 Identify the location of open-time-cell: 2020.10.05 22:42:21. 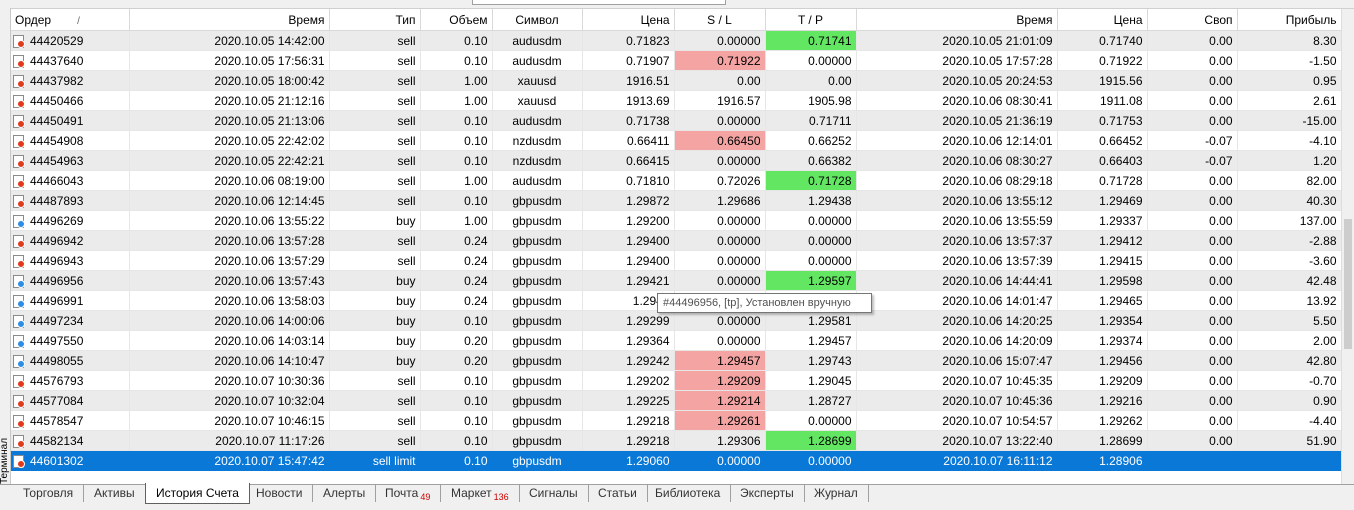
(229, 160).